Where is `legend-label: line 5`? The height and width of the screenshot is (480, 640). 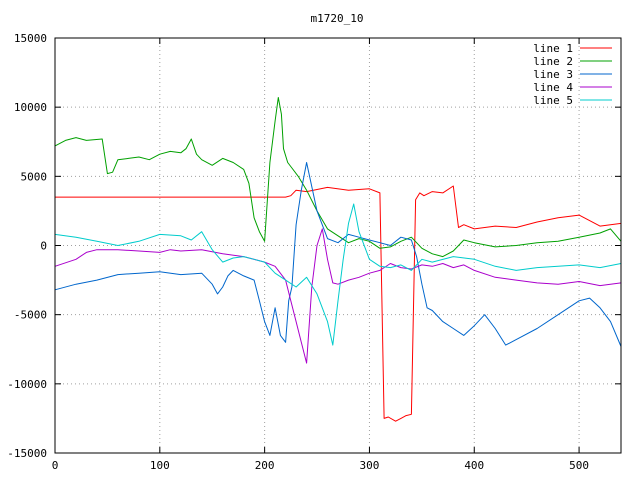 legend-label: line 5 is located at coordinates (553, 100).